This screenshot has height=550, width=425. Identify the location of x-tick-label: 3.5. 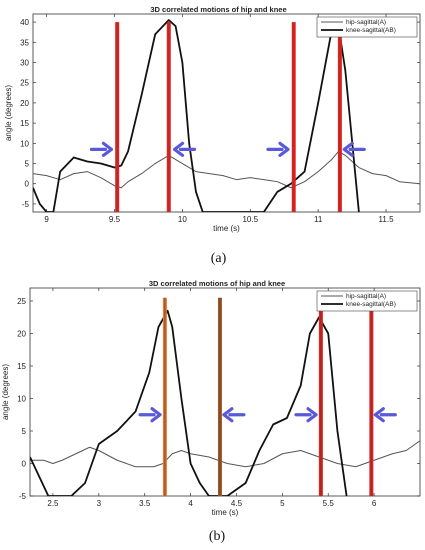
(145, 503).